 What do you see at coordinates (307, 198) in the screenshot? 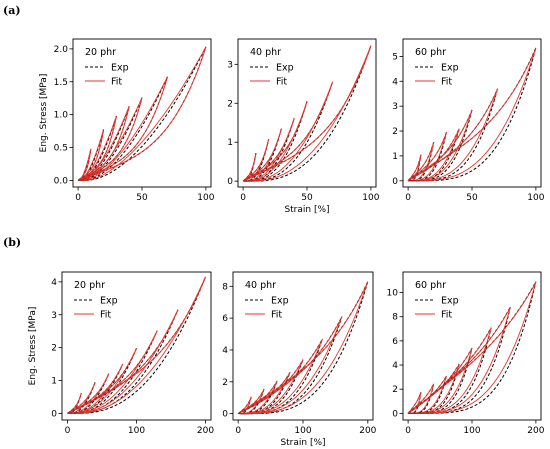
I see `x-tick-label: 50` at bounding box center [307, 198].